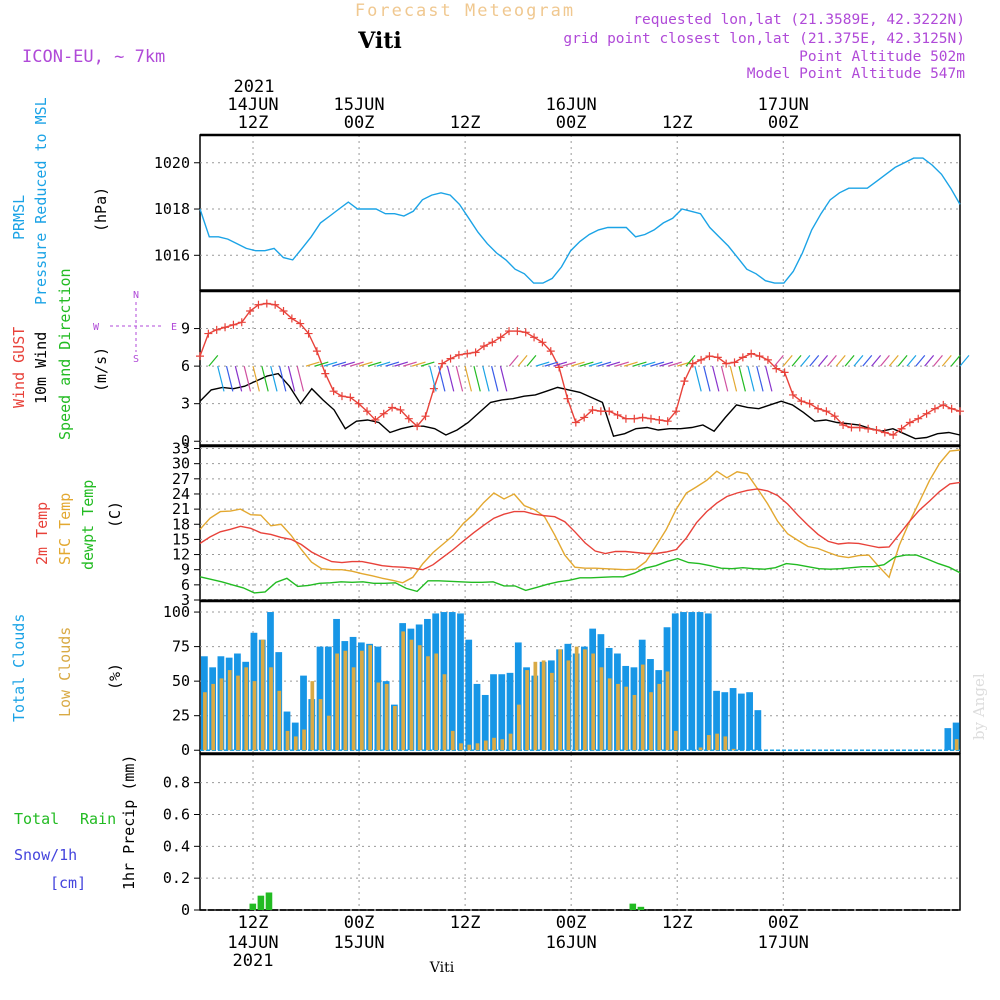  What do you see at coordinates (185, 329) in the screenshot?
I see `y-tick-label: 9` at bounding box center [185, 329].